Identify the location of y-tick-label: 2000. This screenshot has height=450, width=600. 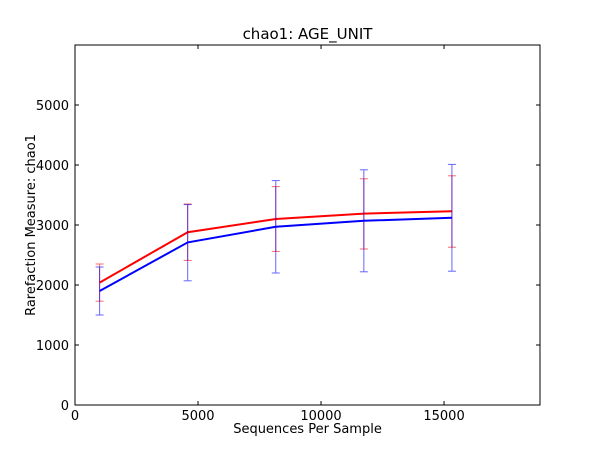
(52, 286).